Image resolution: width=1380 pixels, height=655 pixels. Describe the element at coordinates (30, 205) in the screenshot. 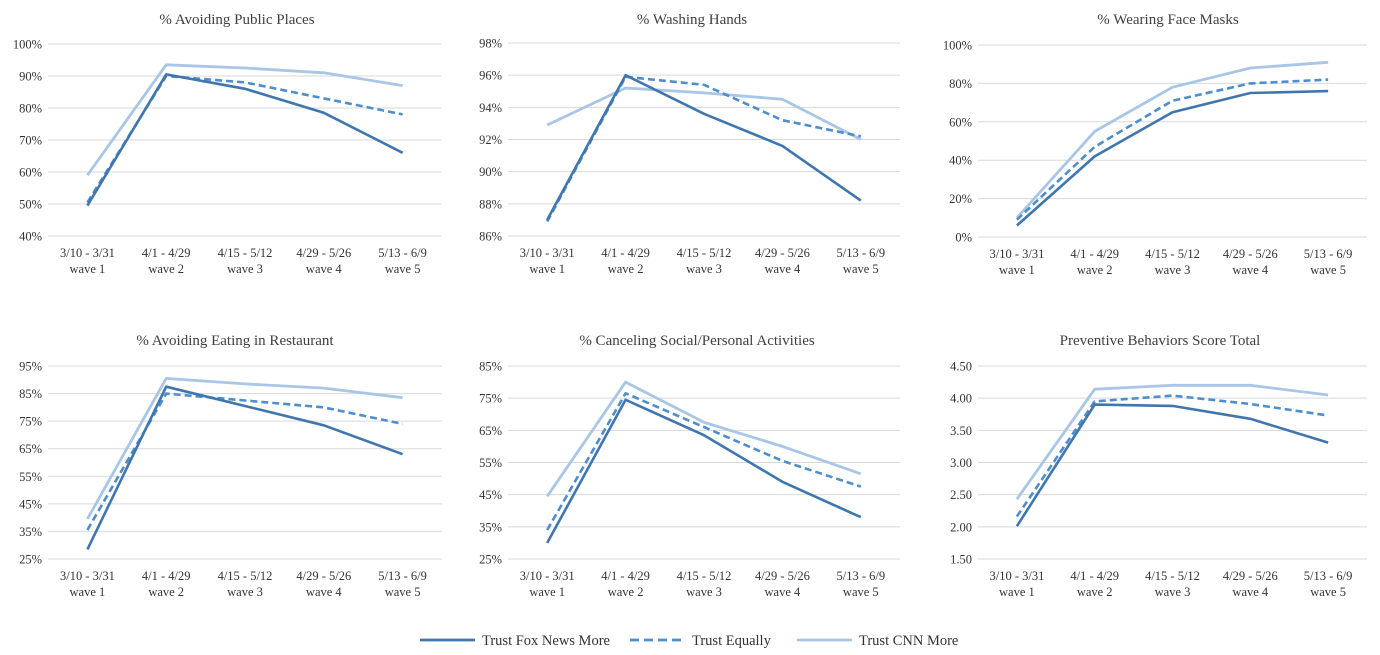

I see `y-tick-label: 50%` at that location.